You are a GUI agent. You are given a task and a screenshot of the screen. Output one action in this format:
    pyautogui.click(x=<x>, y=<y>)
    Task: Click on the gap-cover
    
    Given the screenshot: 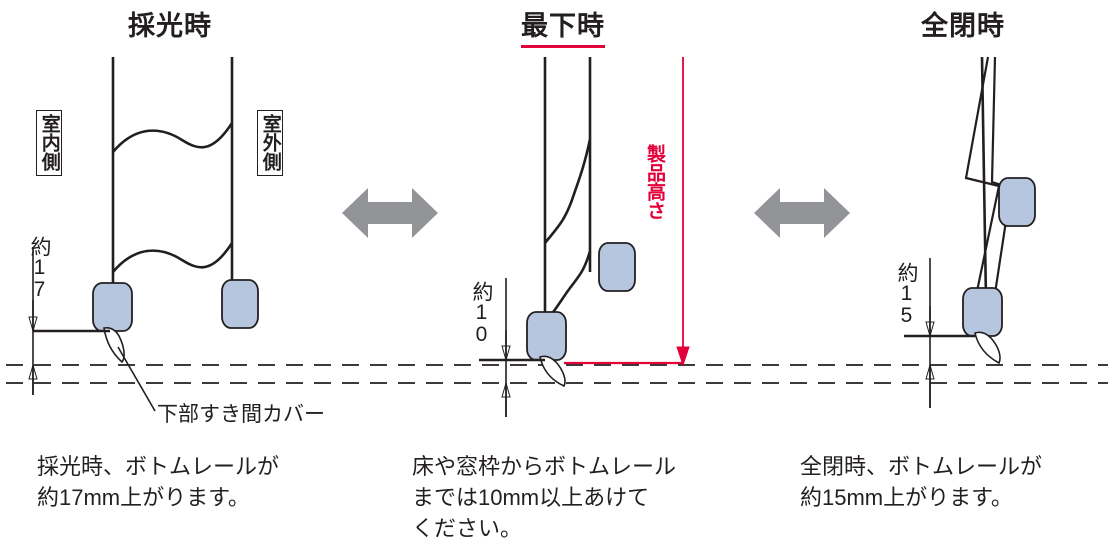 What is the action you would take?
    pyautogui.click(x=114, y=345)
    